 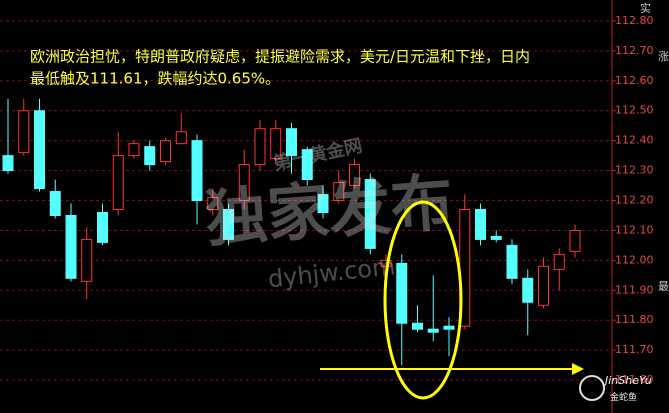 I want to click on logo-text: JinSheYu, so click(x=627, y=380).